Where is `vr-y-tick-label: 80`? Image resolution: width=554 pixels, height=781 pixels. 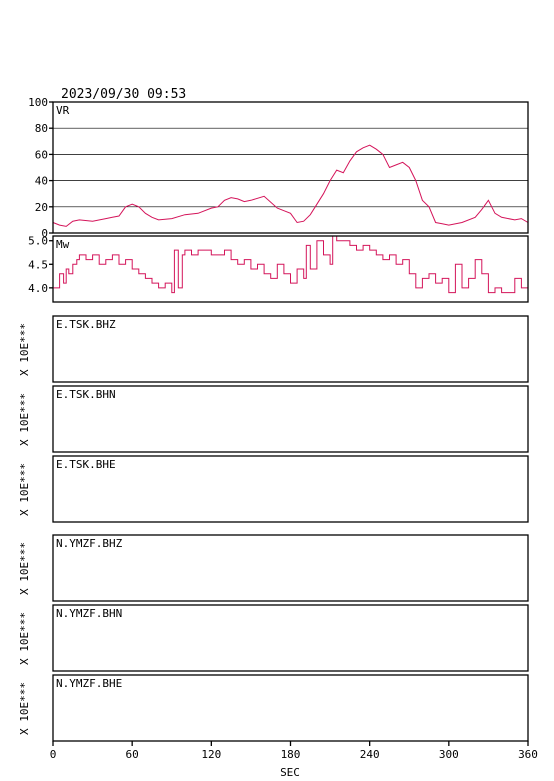 vr-y-tick-label: 80 is located at coordinates (41, 128).